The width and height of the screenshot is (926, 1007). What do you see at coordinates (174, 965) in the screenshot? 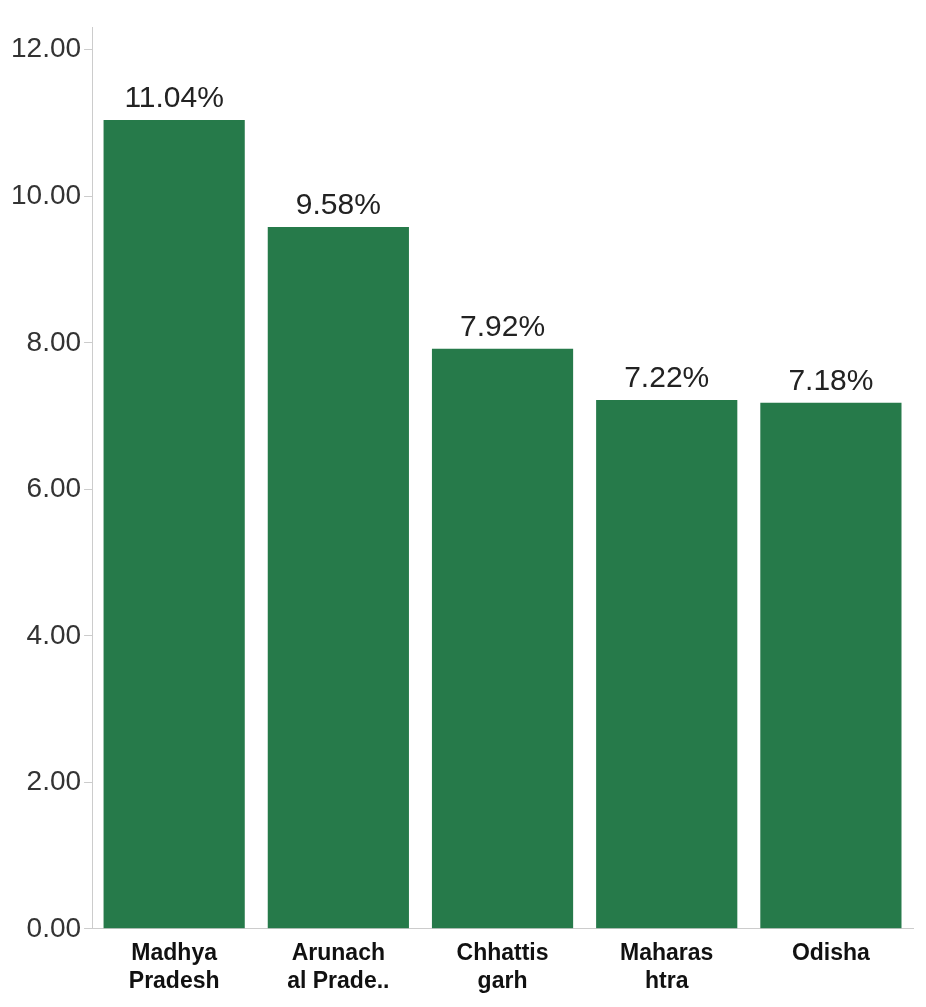
I see `x-tick-label: Madhya Pradesh` at bounding box center [174, 965].